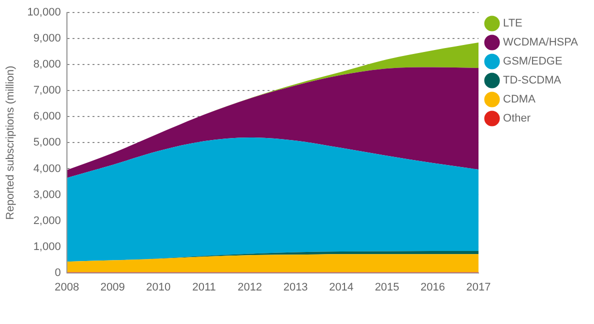  I want to click on x-tick-label: 2011, so click(204, 287).